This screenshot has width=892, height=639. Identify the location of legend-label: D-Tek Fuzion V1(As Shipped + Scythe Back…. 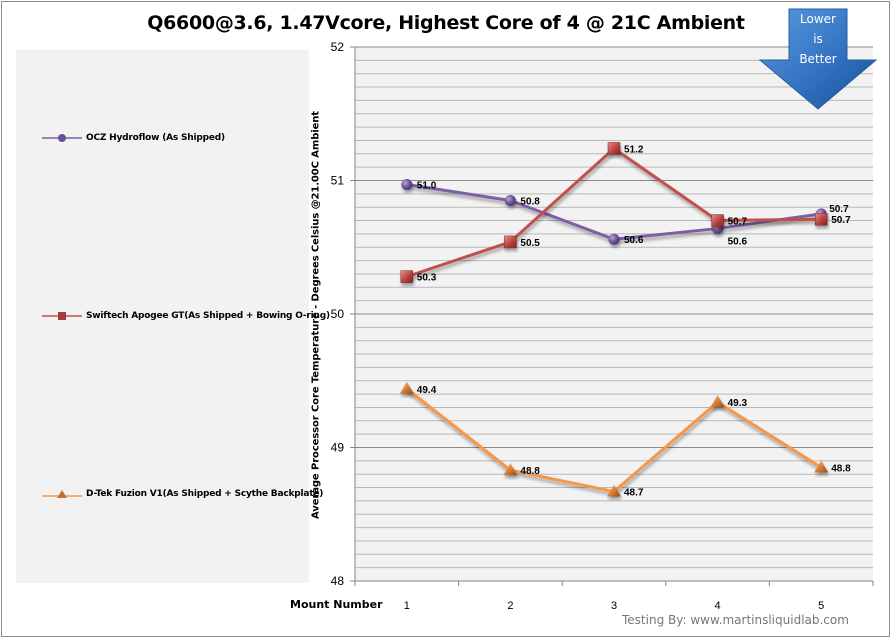
(205, 494).